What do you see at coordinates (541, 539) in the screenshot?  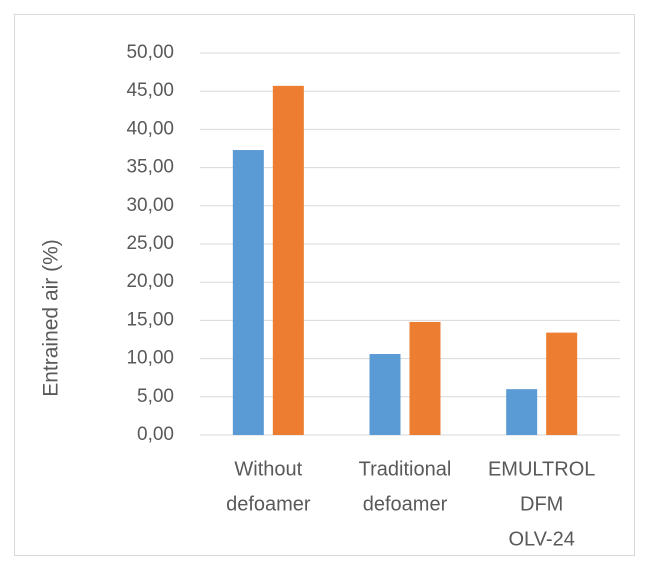 I see `x-tick-label: OLV-24` at bounding box center [541, 539].